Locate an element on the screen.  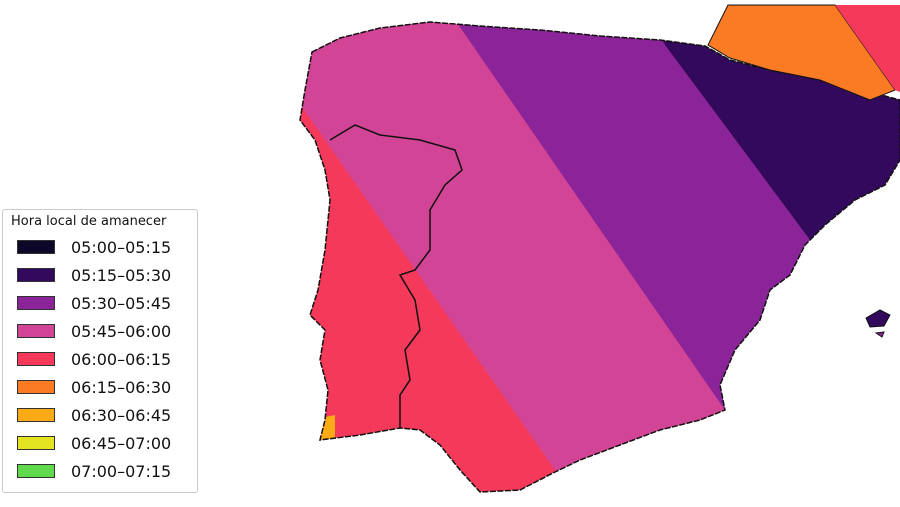
legend-item: 06:00–06:15 is located at coordinates (100, 359).